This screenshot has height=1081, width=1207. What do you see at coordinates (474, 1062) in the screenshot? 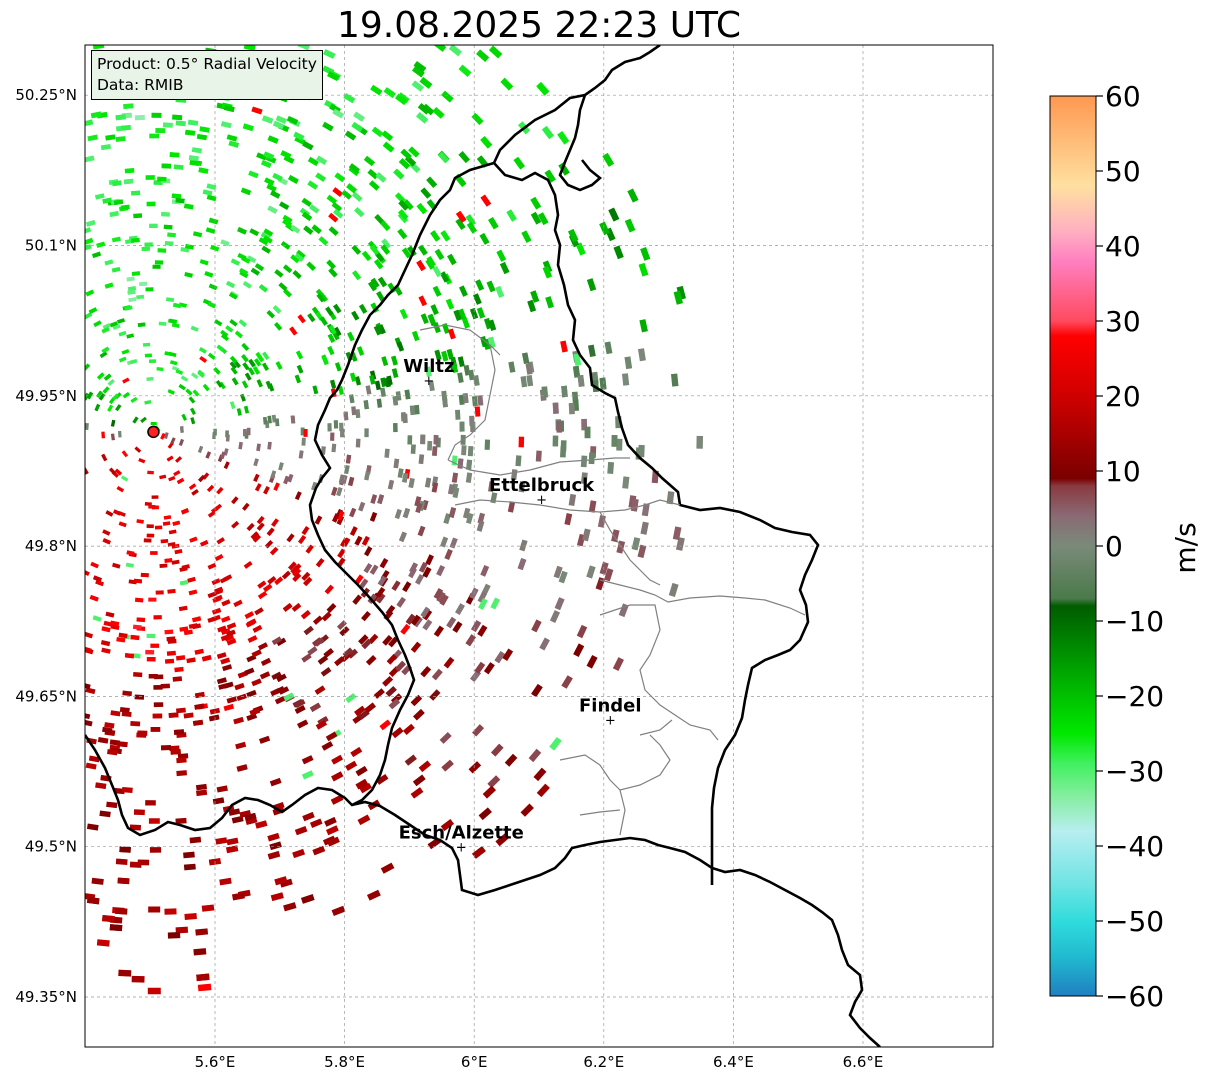
I see `lon-tick-label: 6°E` at bounding box center [474, 1062].